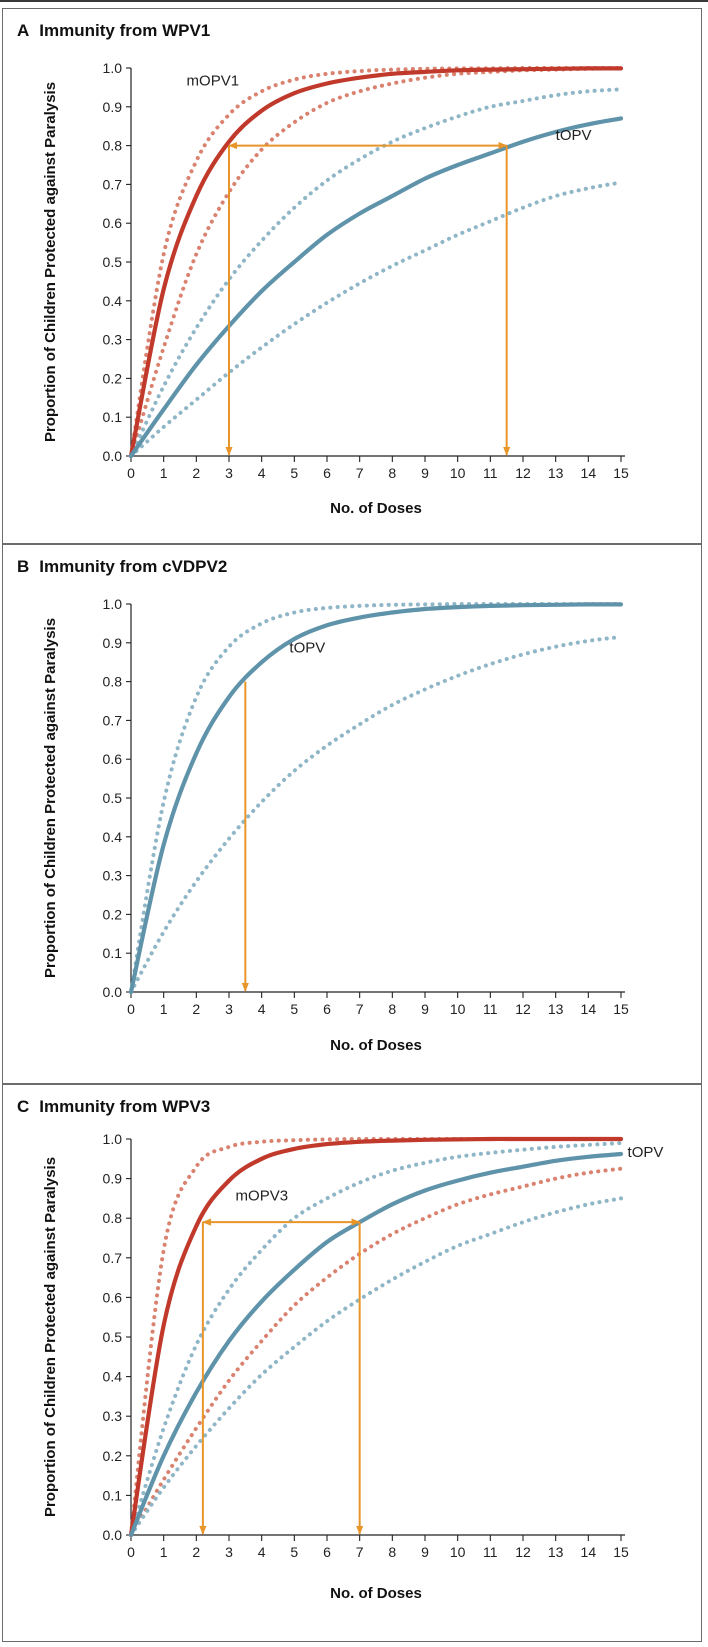 This screenshot has height=1647, width=708. I want to click on panel-a-title-text: Immunity from WPV1, so click(125, 30).